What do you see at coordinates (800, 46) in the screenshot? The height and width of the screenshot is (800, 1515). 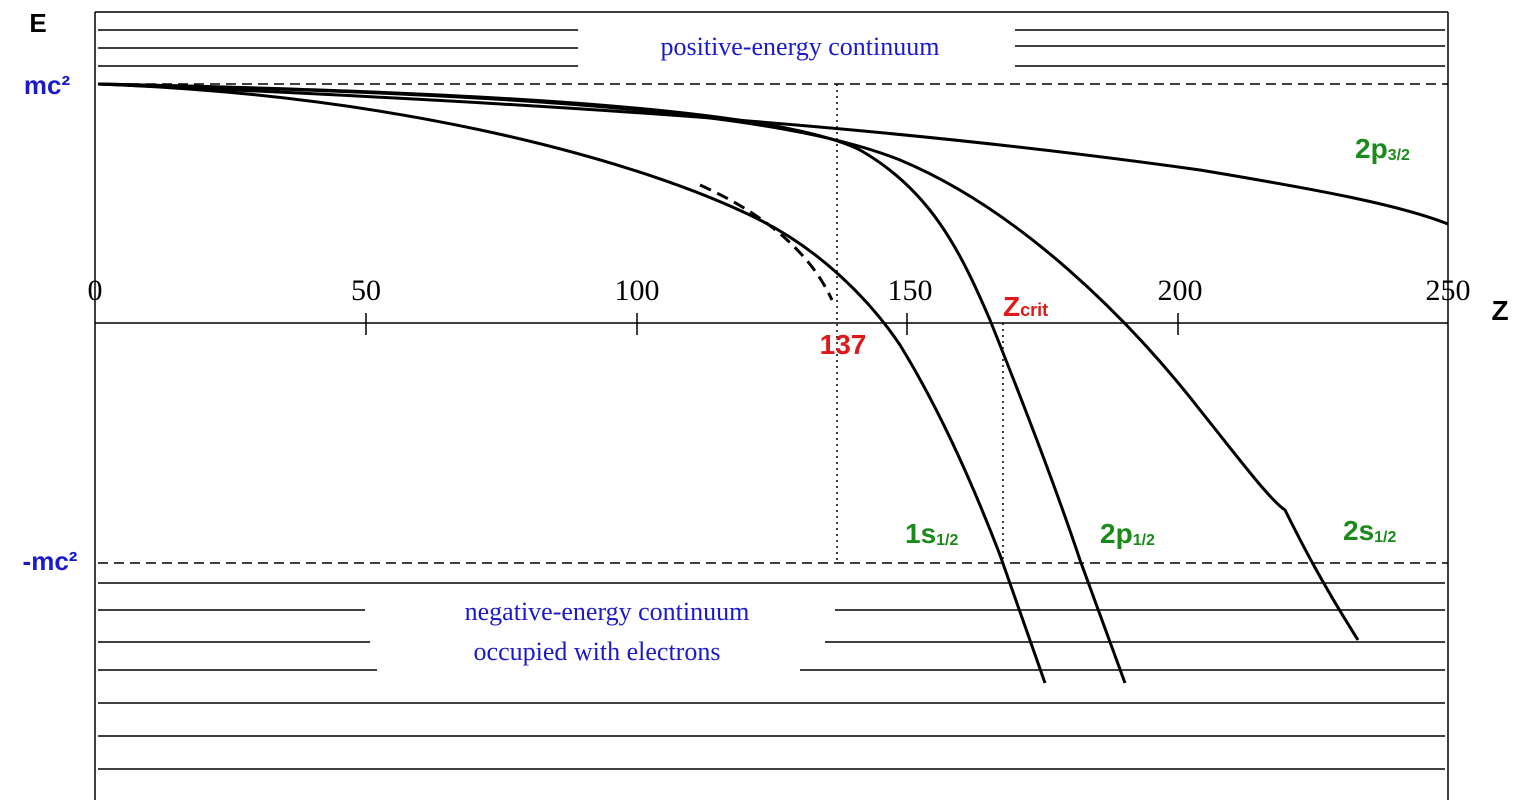 I see `positive-continuum-label: positive-energy continuum` at bounding box center [800, 46].